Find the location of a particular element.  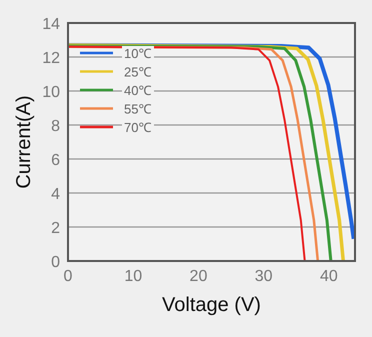

y-tick-label: 12 is located at coordinates (51, 58).